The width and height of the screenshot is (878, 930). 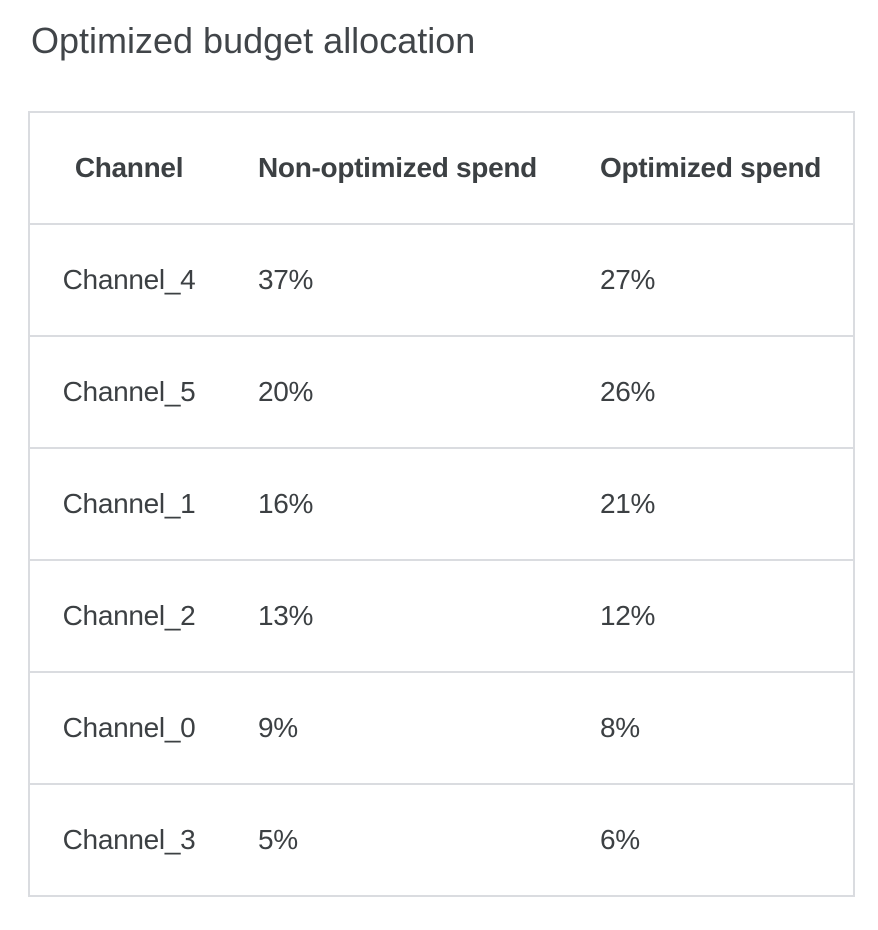 What do you see at coordinates (628, 503) in the screenshot?
I see `cell-optimized-spend: 21%` at bounding box center [628, 503].